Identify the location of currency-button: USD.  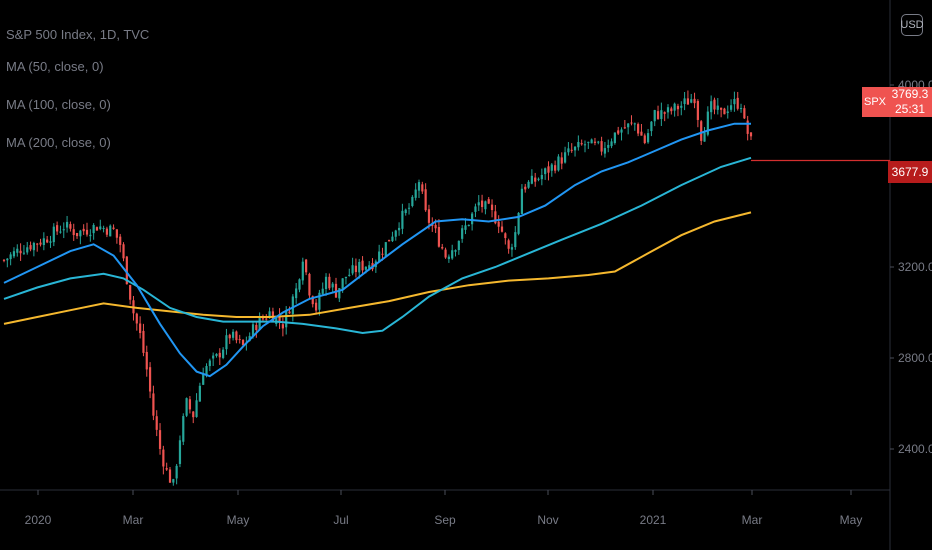
(912, 25).